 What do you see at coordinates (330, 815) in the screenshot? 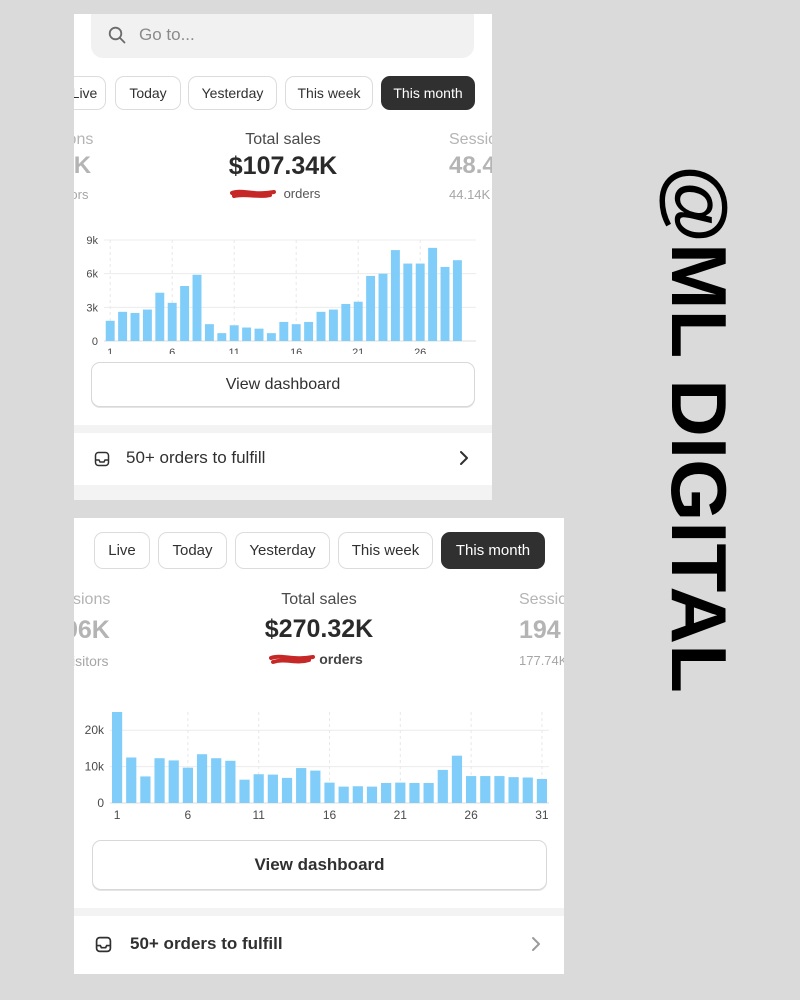
I see `x-tick-label: 16` at bounding box center [330, 815].